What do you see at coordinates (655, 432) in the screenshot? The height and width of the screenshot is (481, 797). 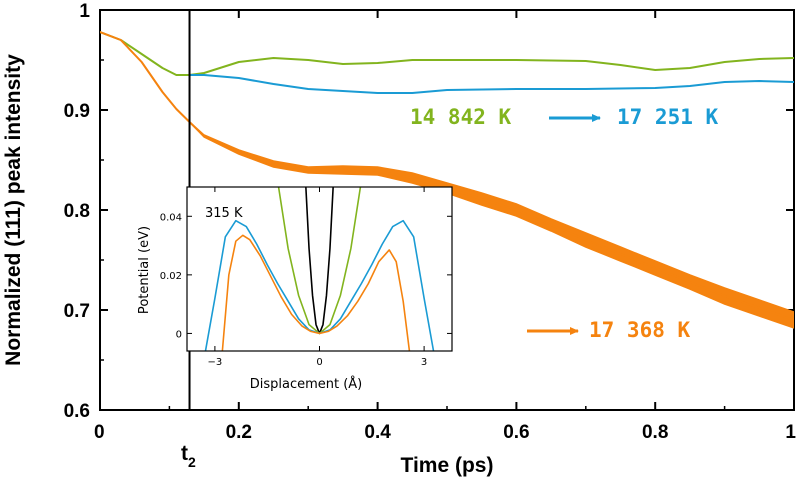 I see `x-tick-label: 0.8` at bounding box center [655, 432].